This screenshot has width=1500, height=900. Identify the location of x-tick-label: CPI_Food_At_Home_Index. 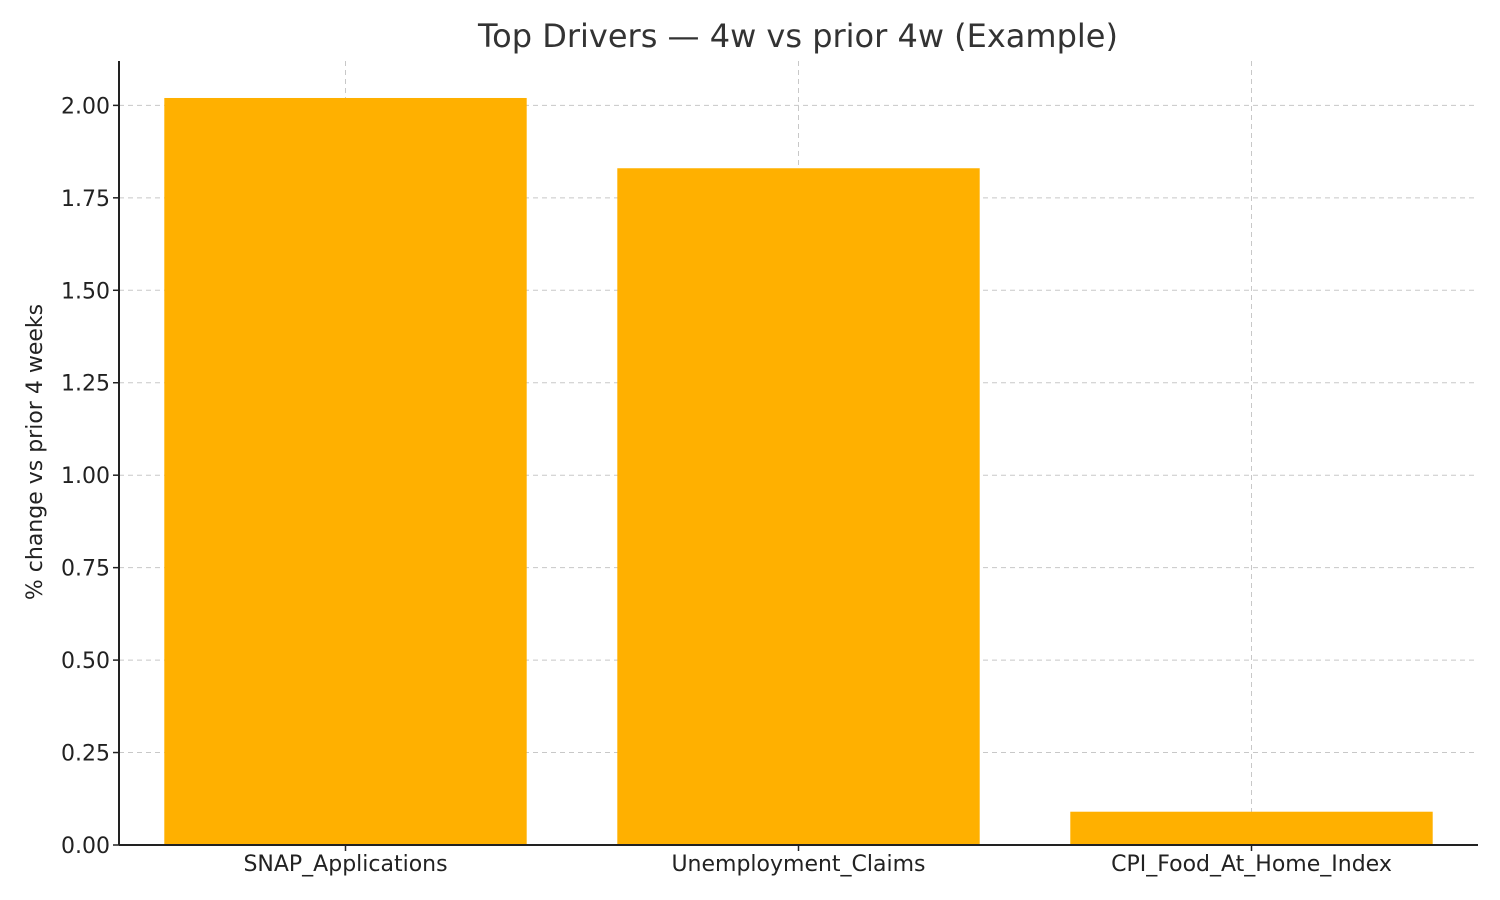
(1251, 864).